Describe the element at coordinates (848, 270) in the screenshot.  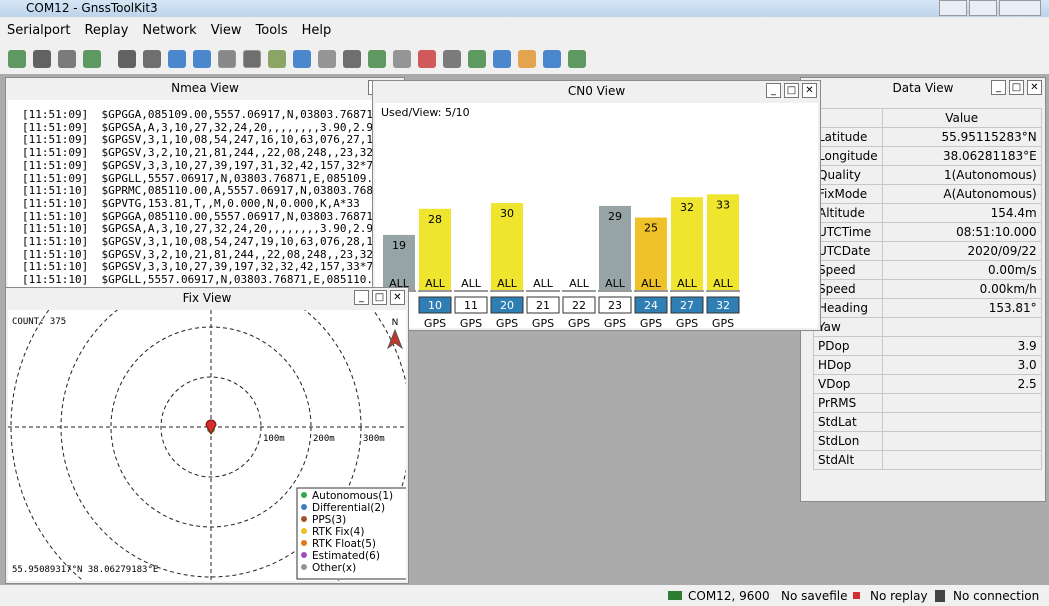
I see `field-name: Speed` at that location.